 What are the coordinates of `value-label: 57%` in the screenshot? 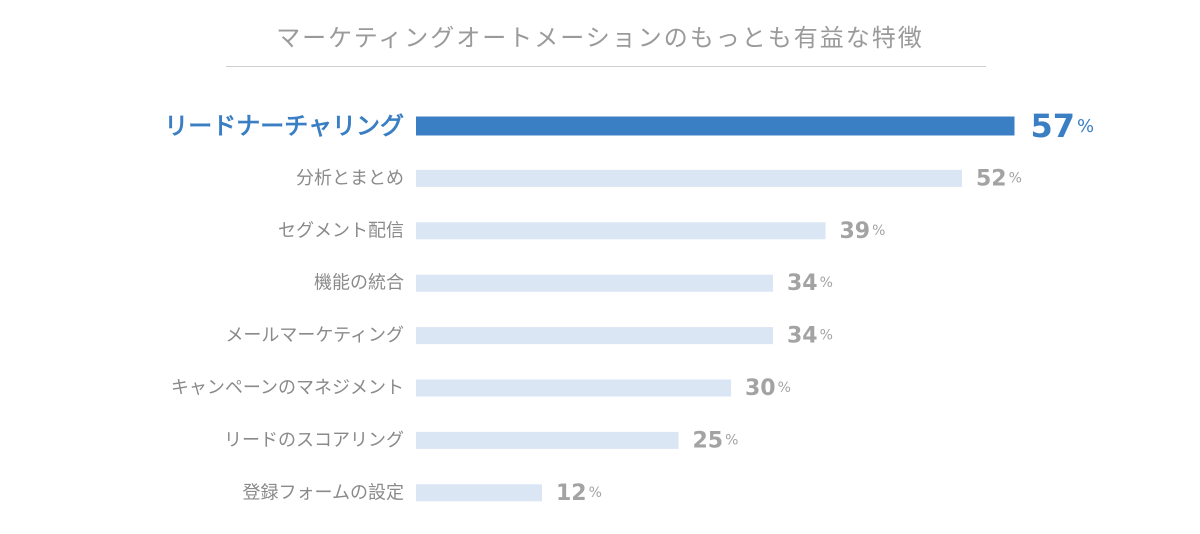 It's located at (1063, 126).